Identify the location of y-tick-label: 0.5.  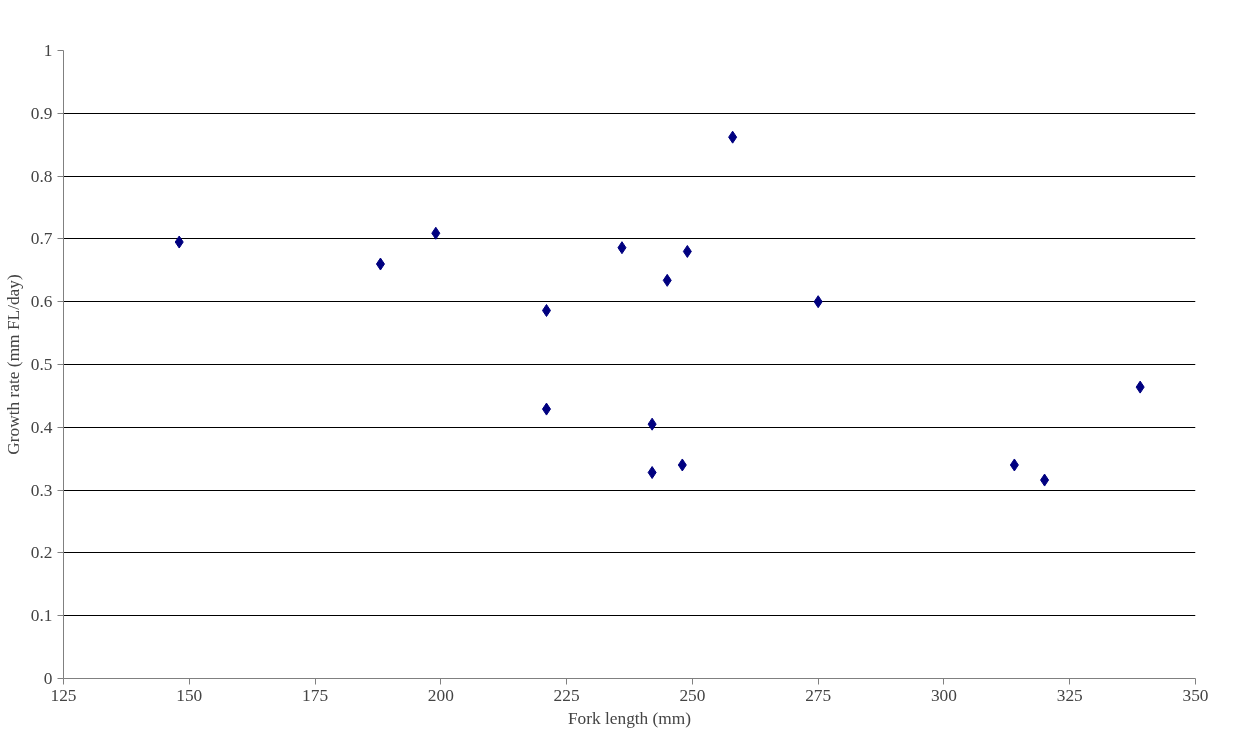
(41, 364).